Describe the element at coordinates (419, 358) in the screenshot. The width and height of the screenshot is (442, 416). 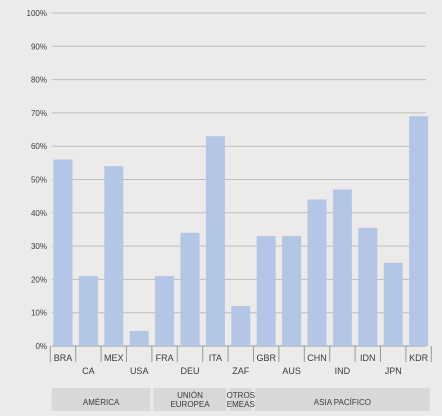
I see `x-tick-label: KDR` at that location.